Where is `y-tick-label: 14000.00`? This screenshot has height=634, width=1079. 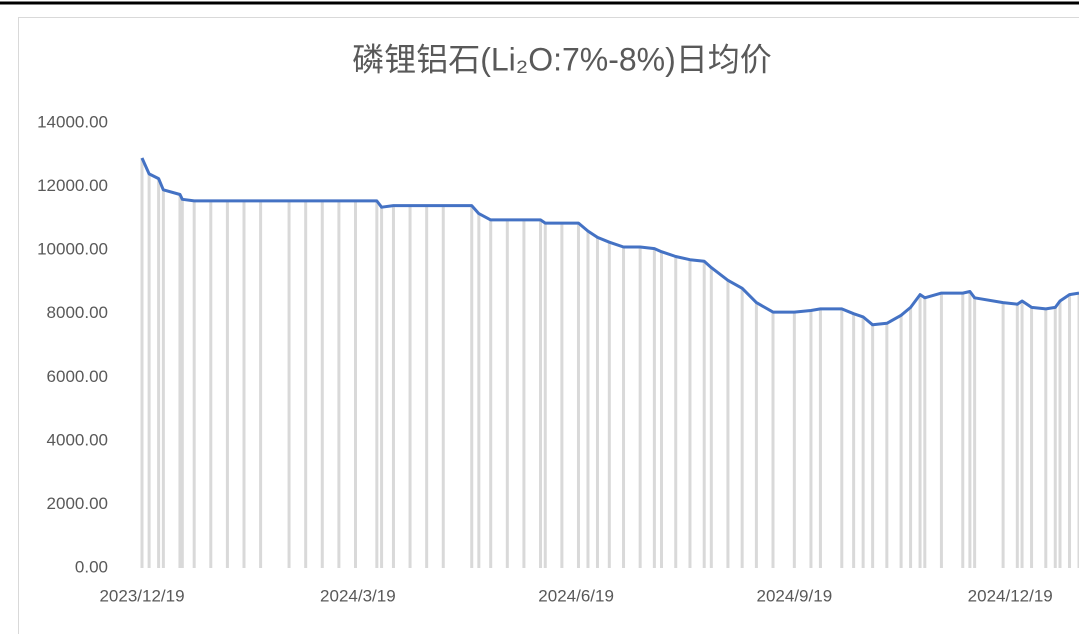 y-tick-label: 14000.00 is located at coordinates (72, 121).